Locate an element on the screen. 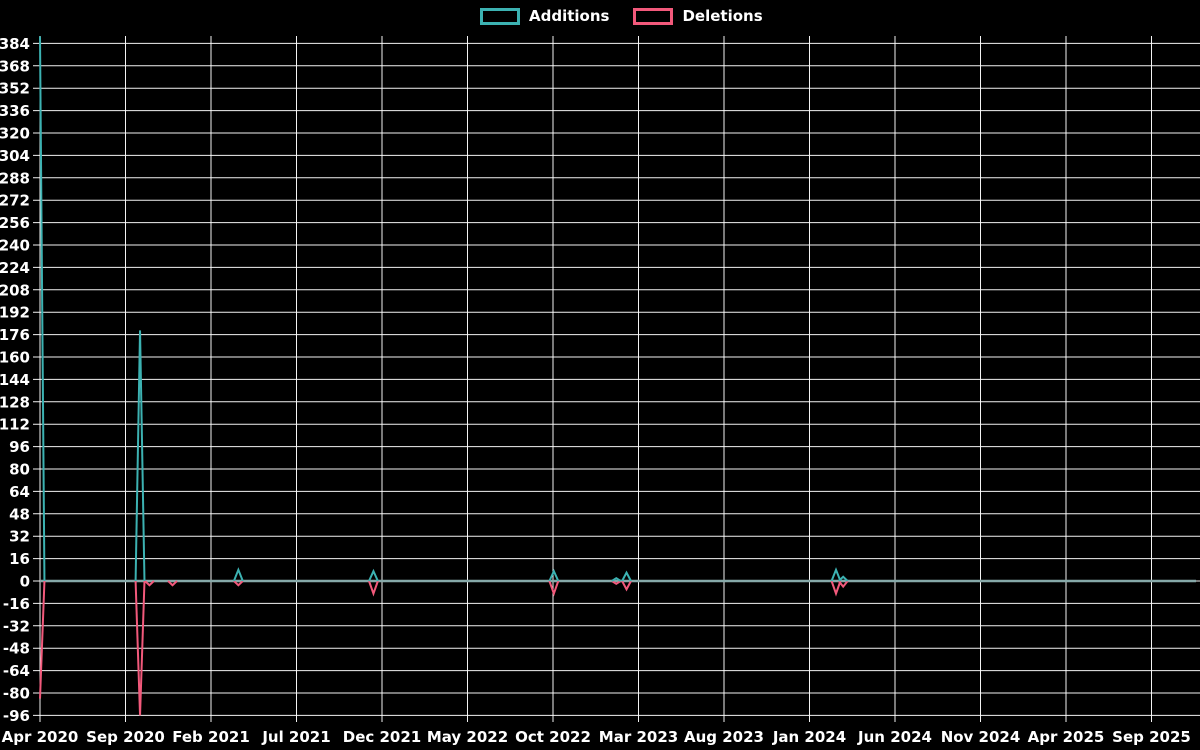 The image size is (1200, 750). x-tick-label: Jan 2024 is located at coordinates (809, 737).